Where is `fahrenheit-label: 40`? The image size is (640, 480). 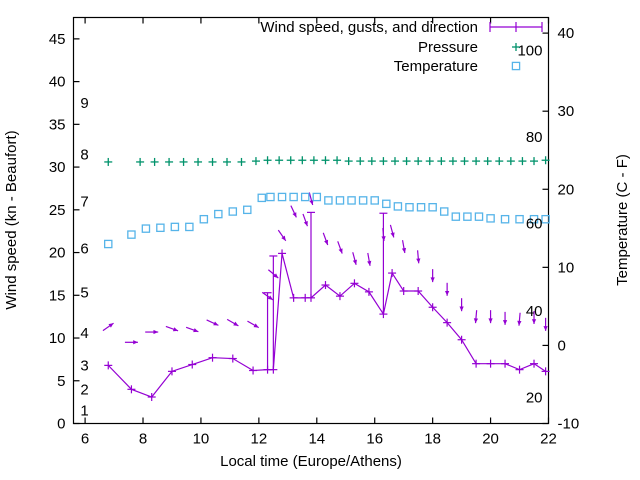
fahrenheit-label: 40 is located at coordinates (534, 311).